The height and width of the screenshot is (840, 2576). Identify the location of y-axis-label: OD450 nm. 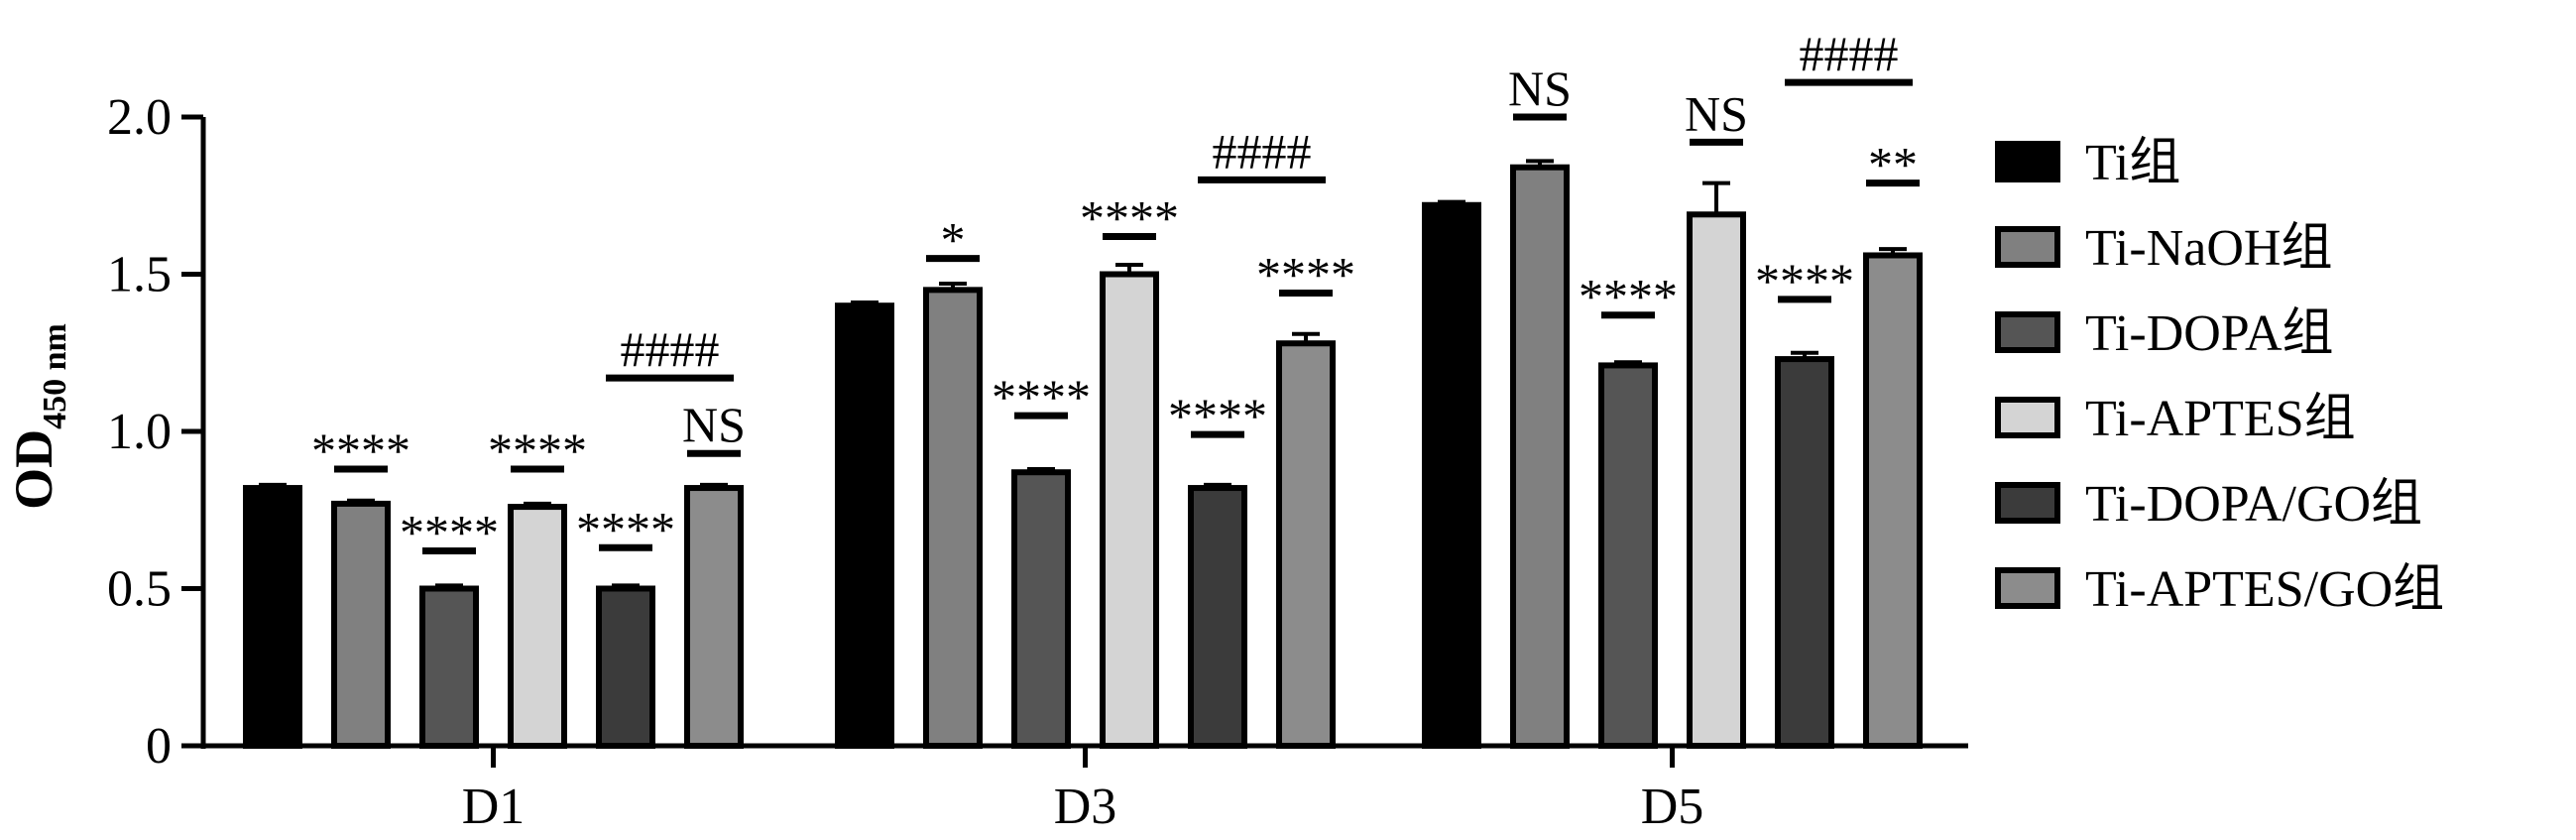
(39, 416).